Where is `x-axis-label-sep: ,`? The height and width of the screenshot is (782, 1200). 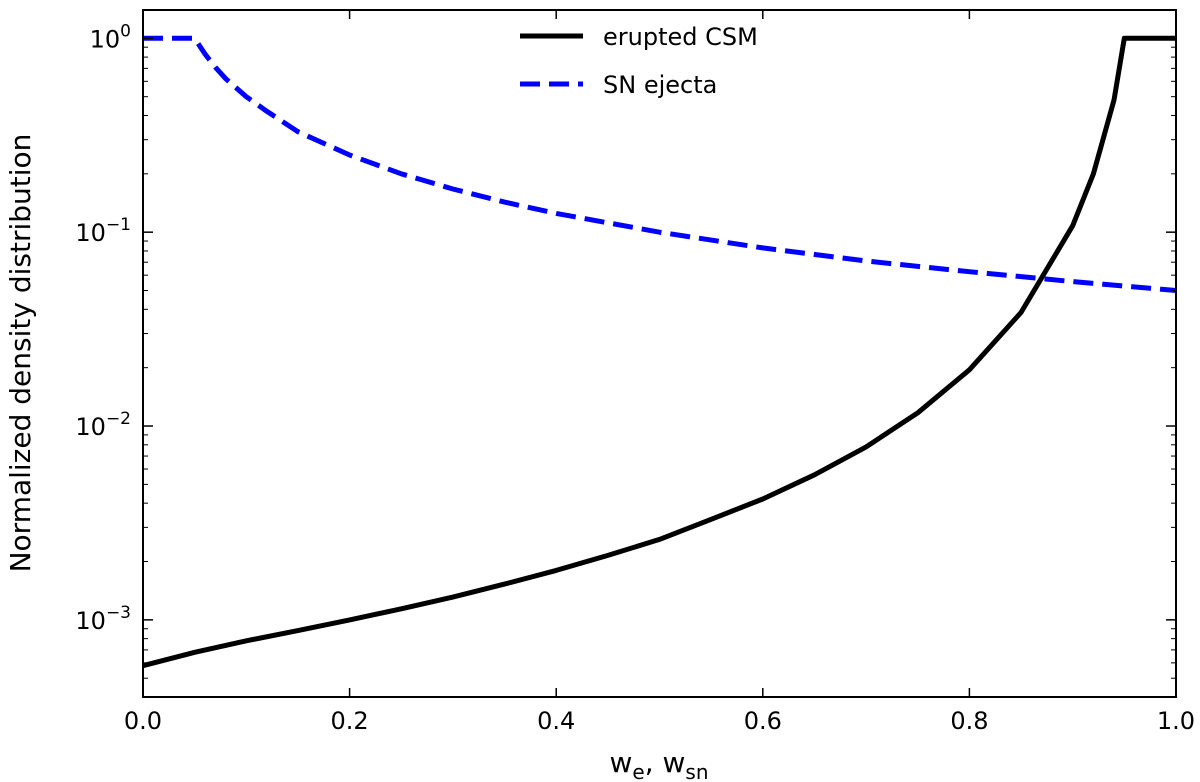 x-axis-label-sep: , is located at coordinates (654, 762).